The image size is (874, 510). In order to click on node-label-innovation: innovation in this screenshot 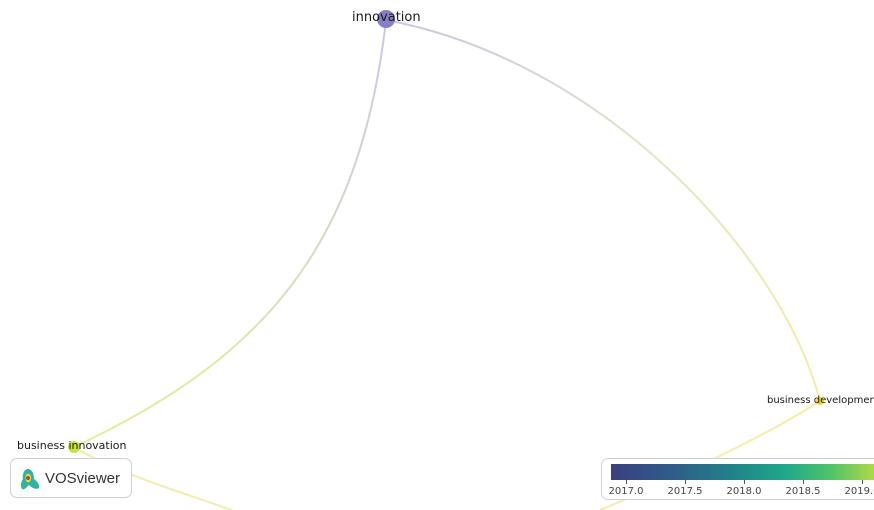, I will do `click(386, 17)`.